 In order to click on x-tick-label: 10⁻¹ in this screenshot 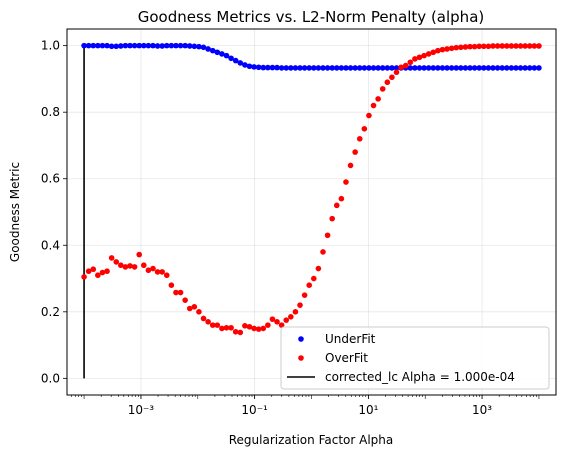, I will do `click(254, 410)`.